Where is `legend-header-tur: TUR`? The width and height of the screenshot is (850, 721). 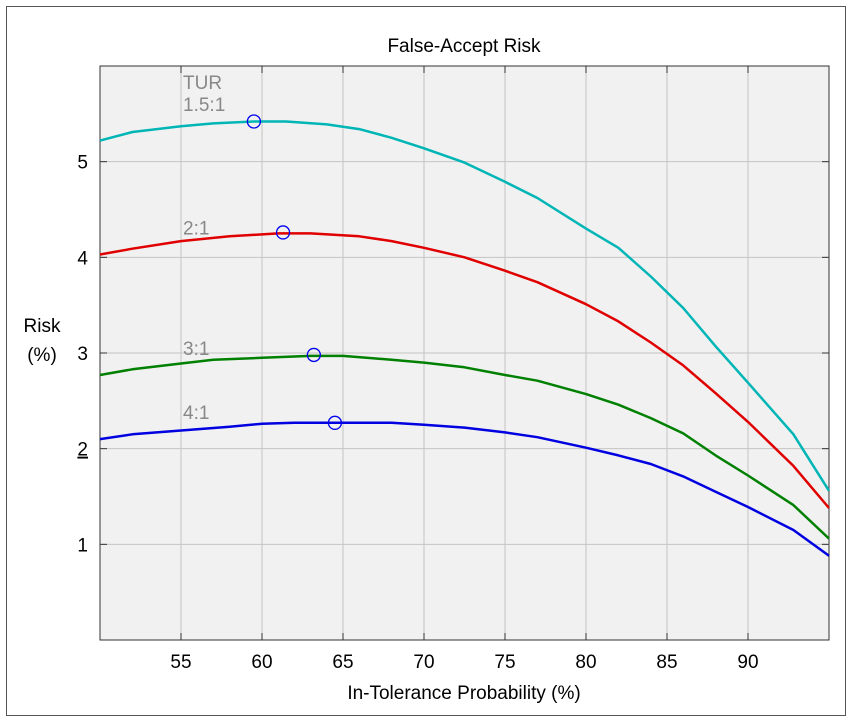
legend-header-tur: TUR is located at coordinates (202, 83).